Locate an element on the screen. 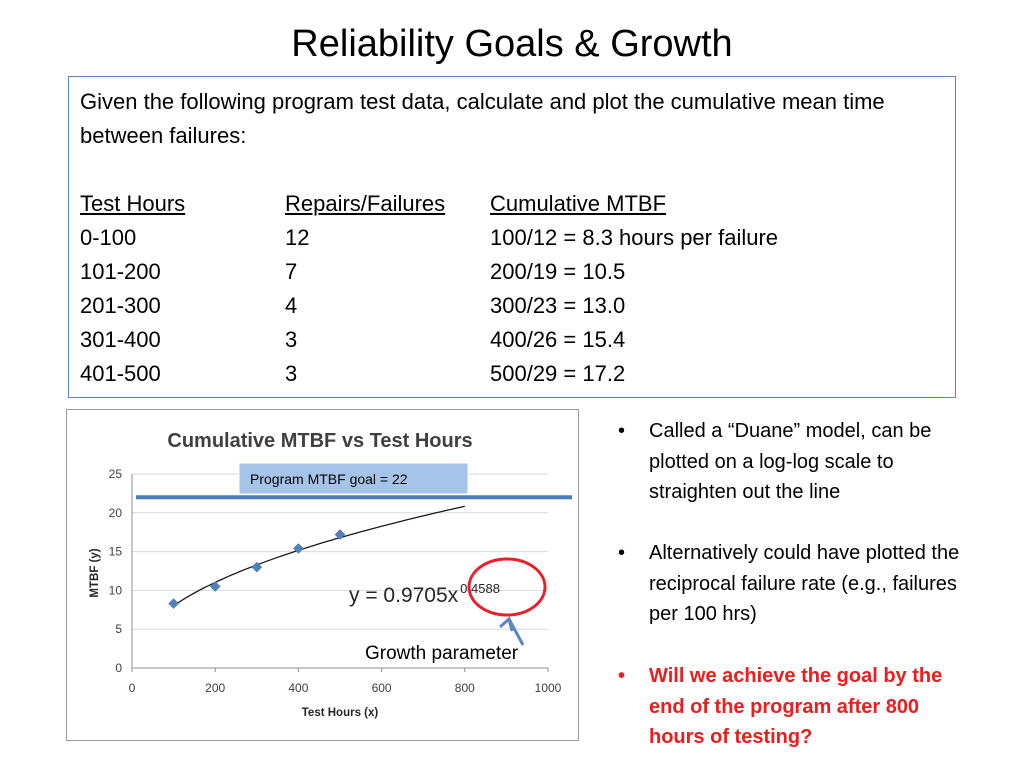  header-repairs-failures: Repairs/Failures is located at coordinates (365, 203).